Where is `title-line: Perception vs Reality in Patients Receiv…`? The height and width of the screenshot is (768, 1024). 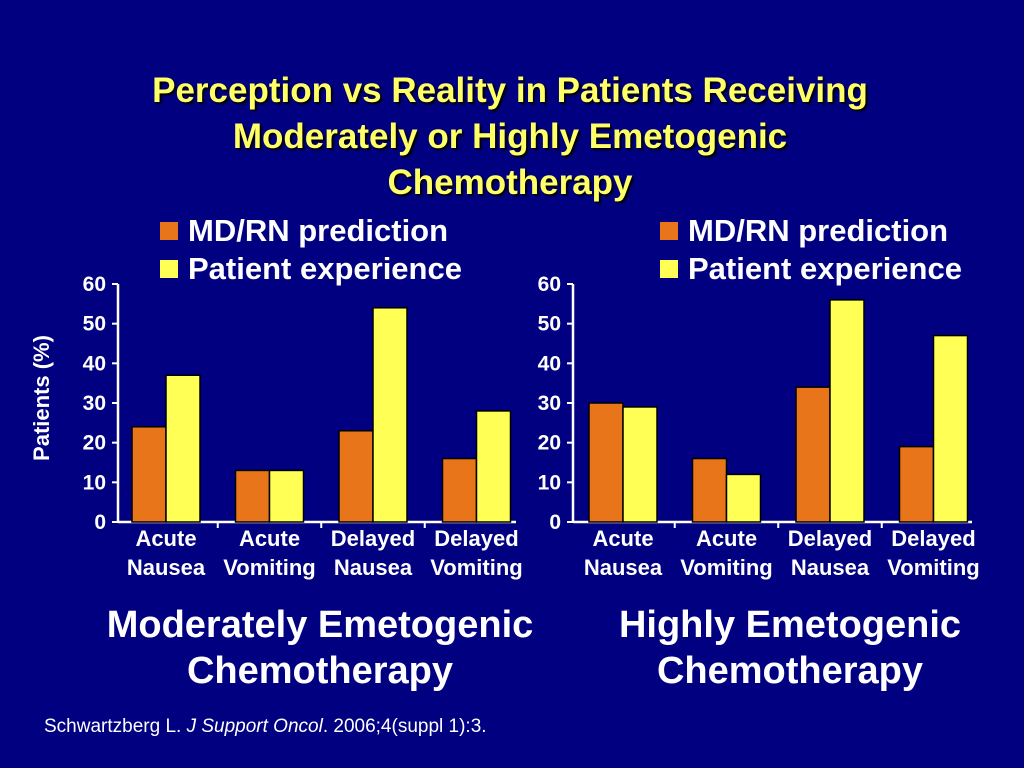
title-line: Perception vs Reality in Patients Receiv… is located at coordinates (510, 90).